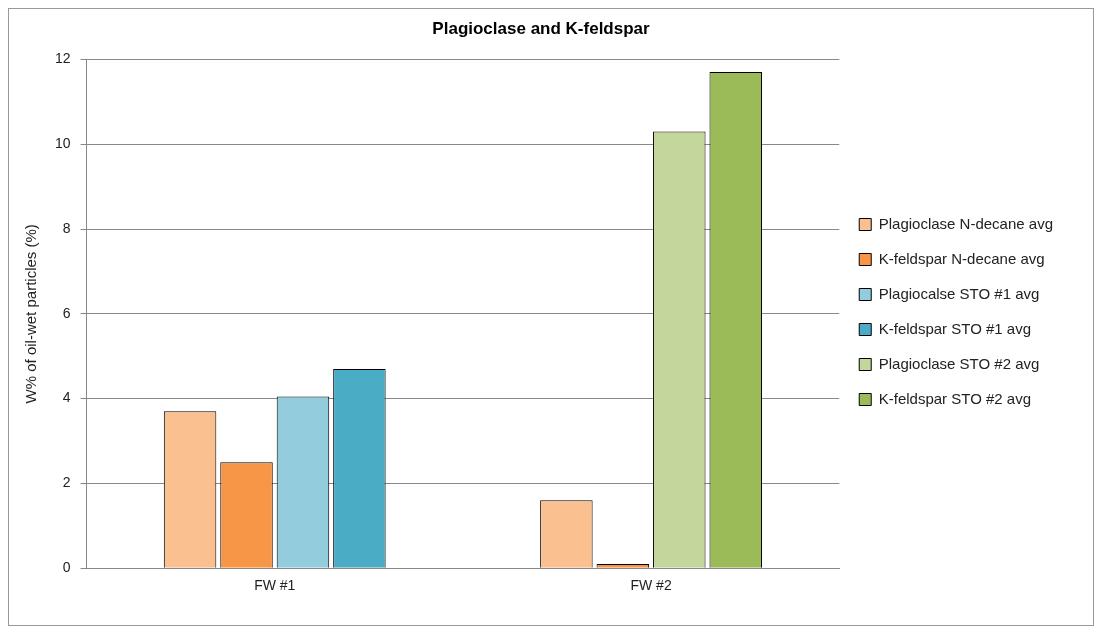 This screenshot has width=1102, height=634. Describe the element at coordinates (961, 258) in the screenshot. I see `legend-label: K-feldspar N-decane avg` at that location.